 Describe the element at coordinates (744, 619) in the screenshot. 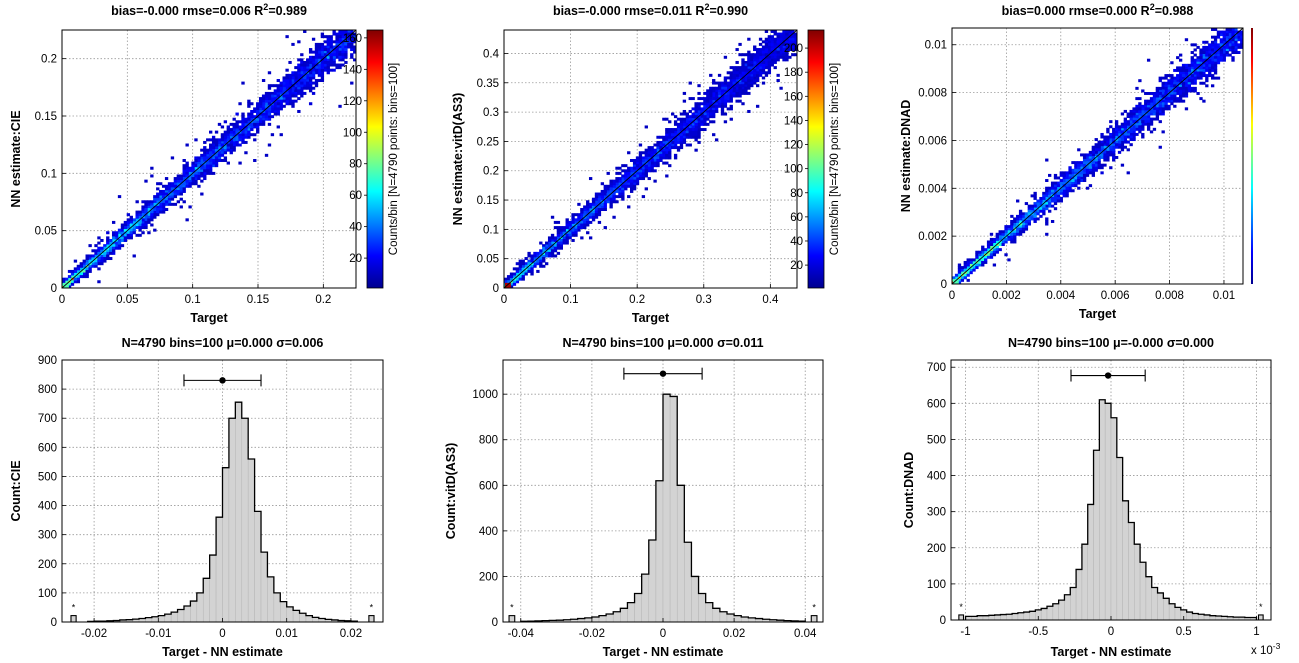

I see `histogram-bar` at that location.